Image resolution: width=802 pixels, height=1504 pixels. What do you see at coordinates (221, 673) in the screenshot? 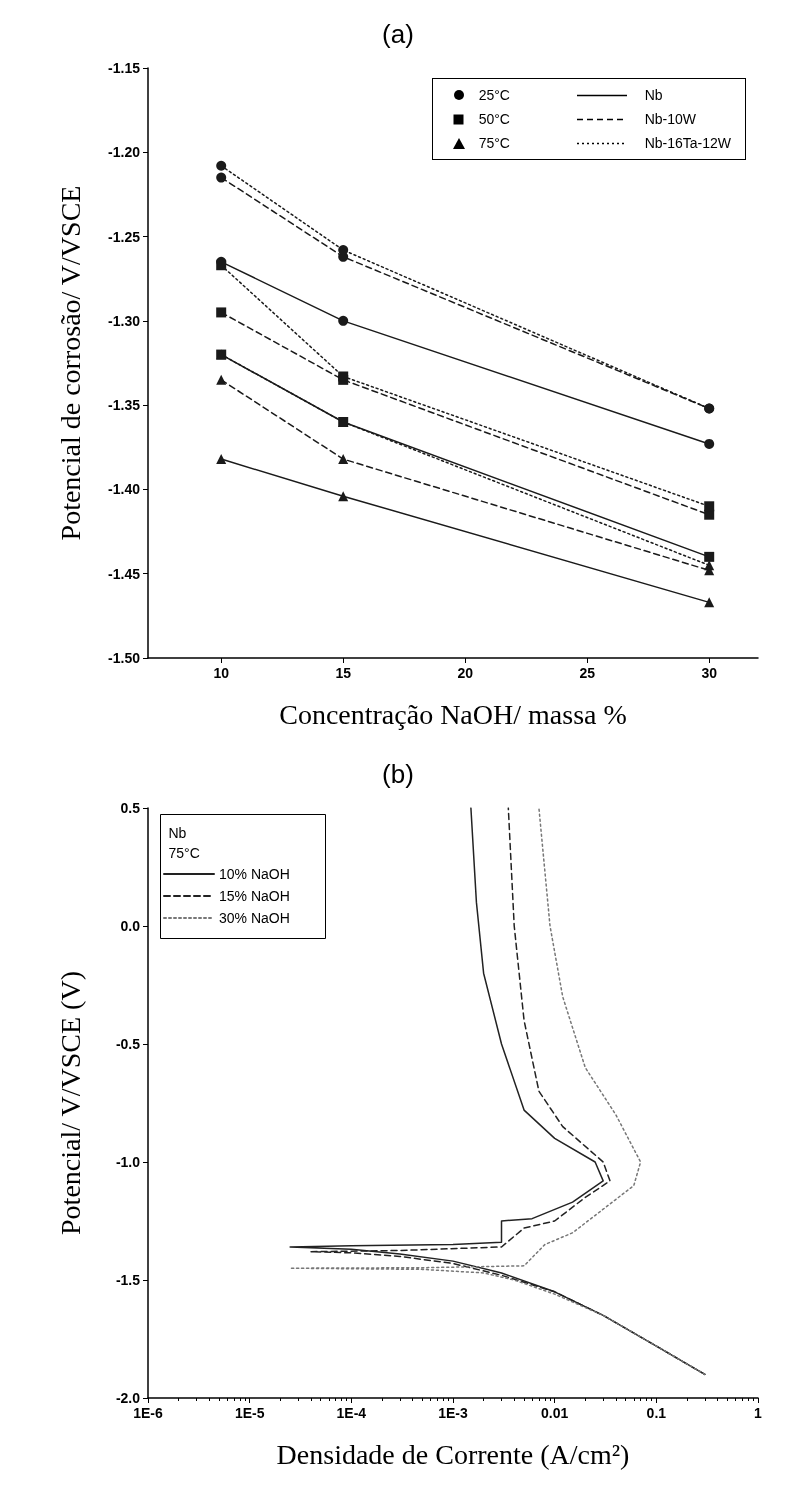
I see `x-tick-label: 10` at bounding box center [221, 673].